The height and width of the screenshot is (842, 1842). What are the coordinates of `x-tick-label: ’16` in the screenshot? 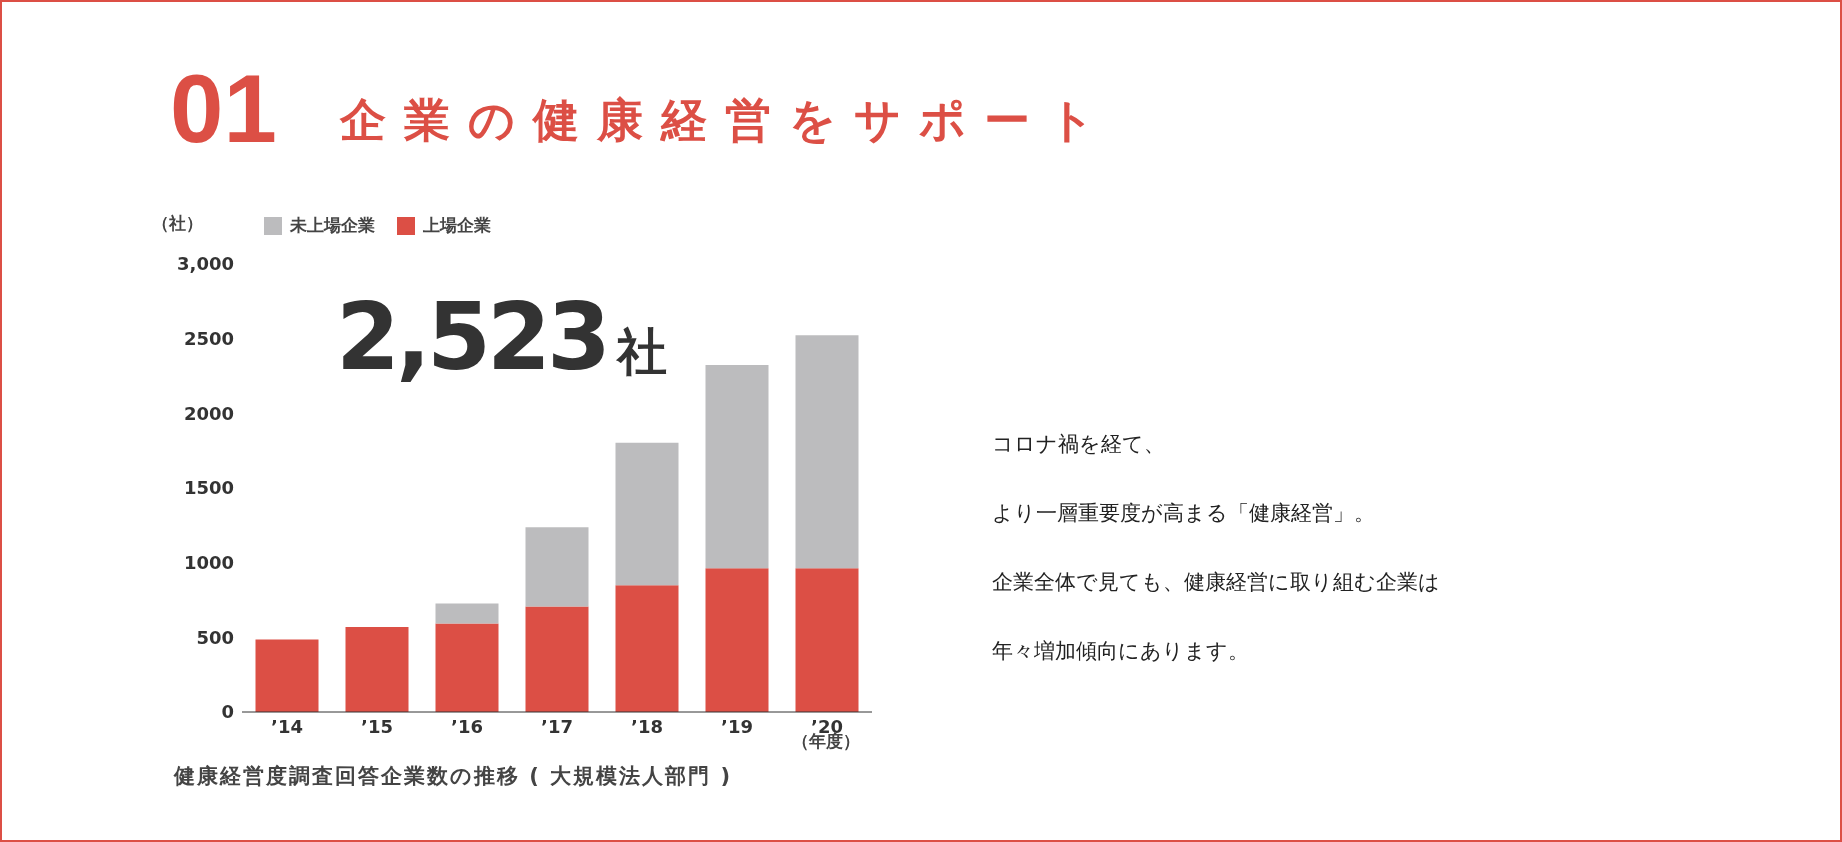 It's located at (467, 726).